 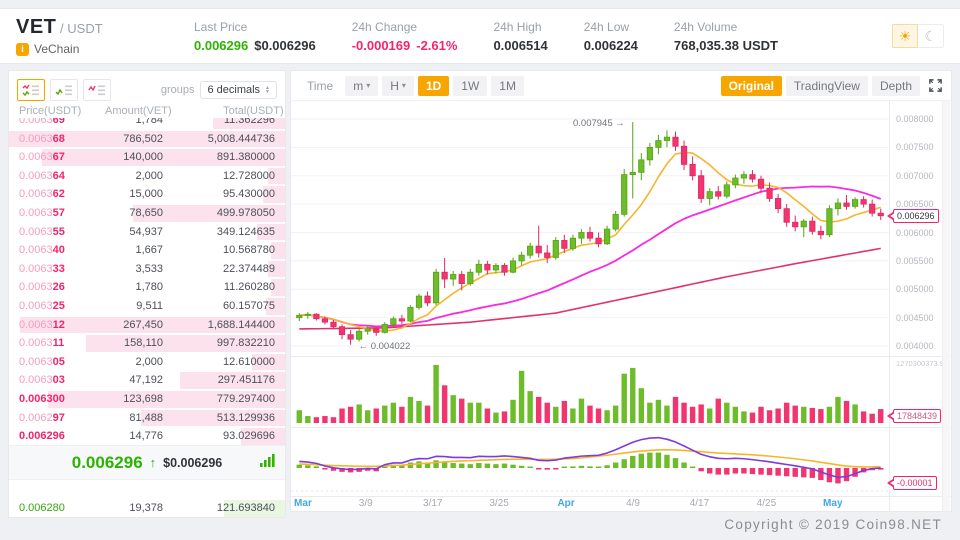 I want to click on ask-row: 0.006305 2,000 12.610000, so click(x=147, y=362).